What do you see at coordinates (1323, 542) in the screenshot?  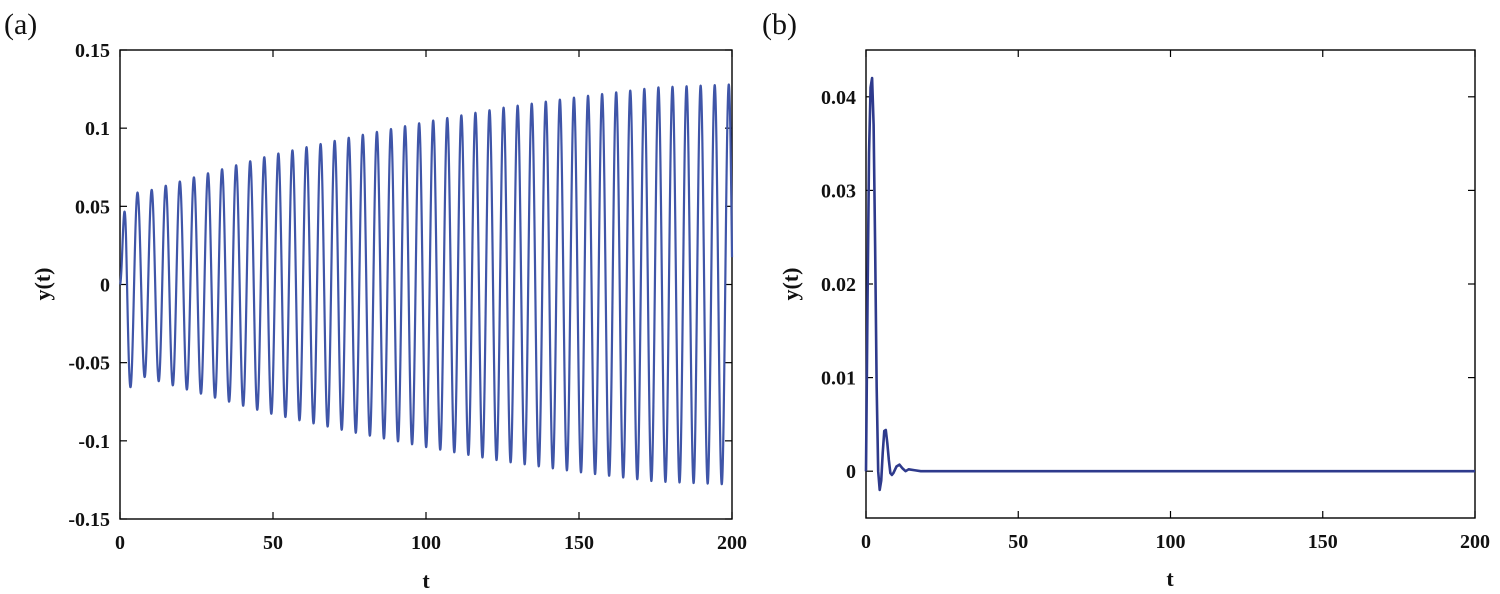 I see `x-tick-label-b-3: 150` at bounding box center [1323, 542].